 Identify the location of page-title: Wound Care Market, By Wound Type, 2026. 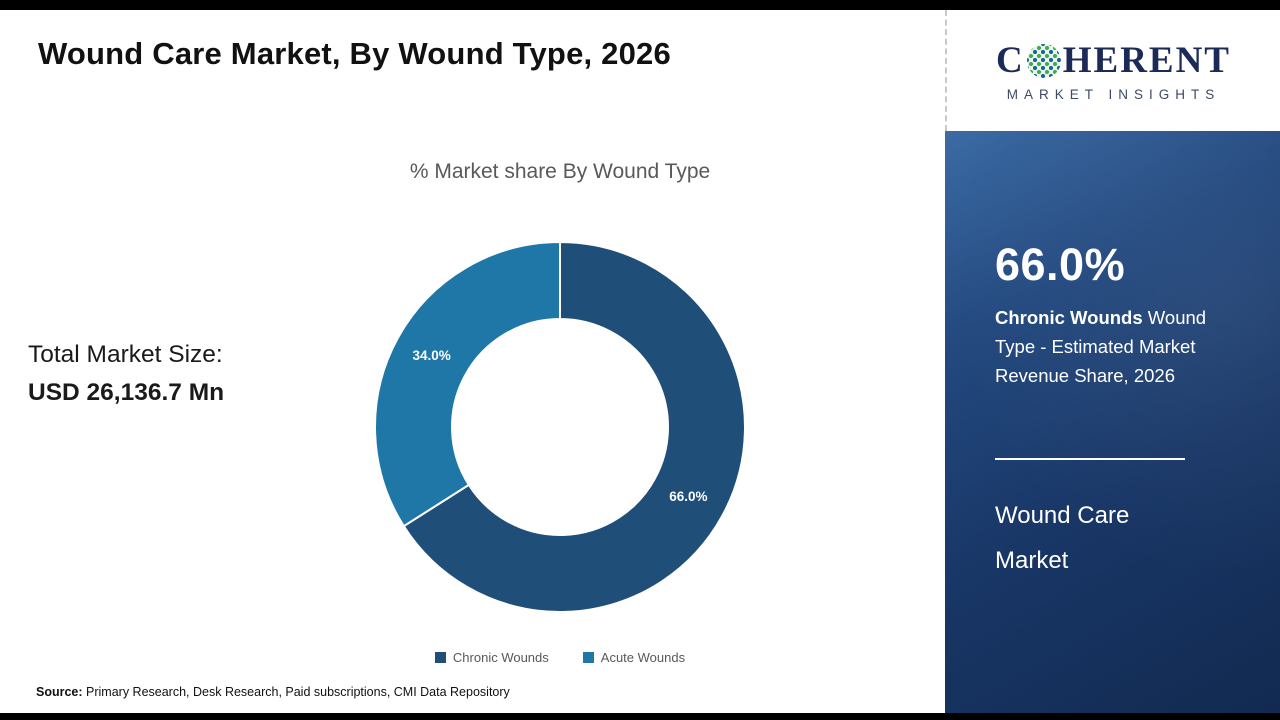
(354, 53).